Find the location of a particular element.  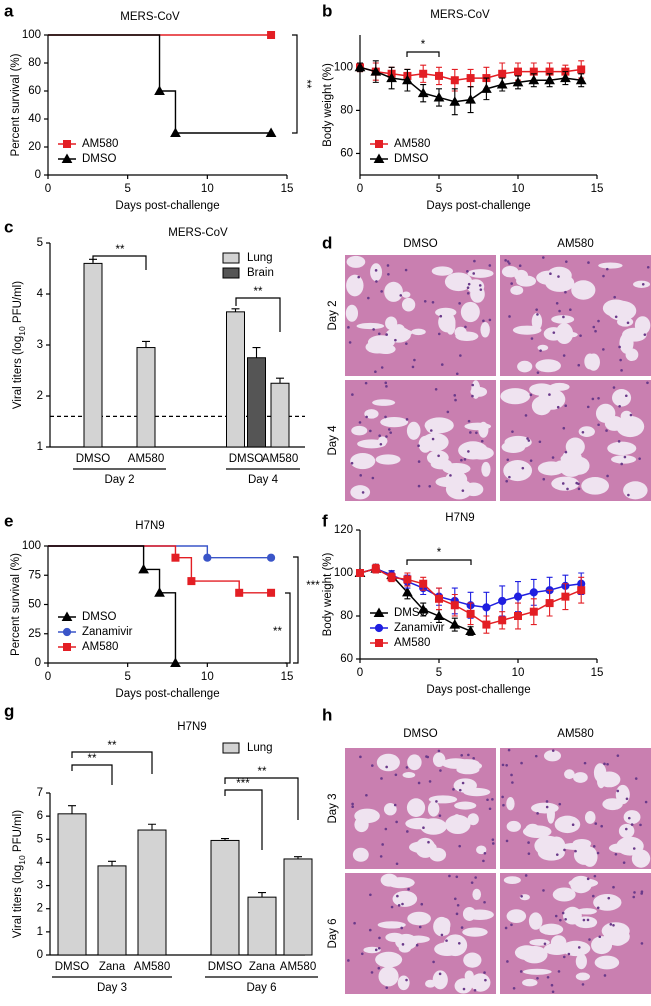

column-label: AM580 is located at coordinates (575, 734).